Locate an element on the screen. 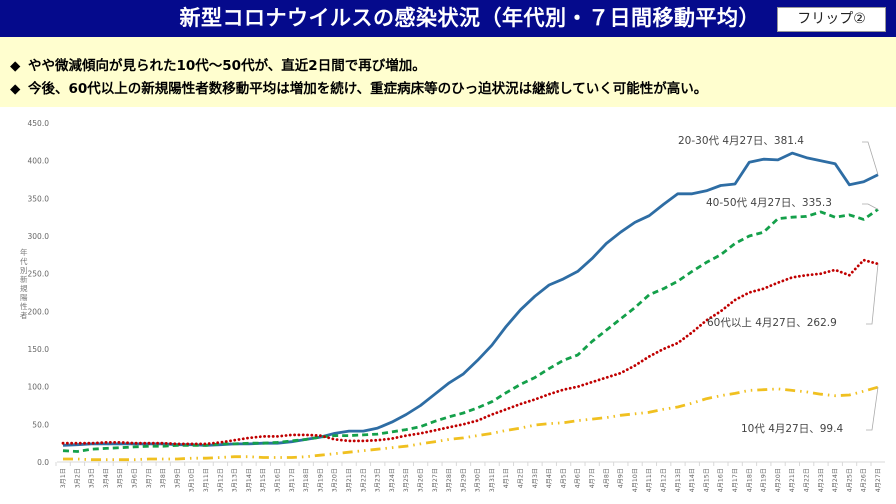 The image size is (896, 504). y-axis-label: 年代別新規陽性者 is located at coordinates (24, 283).